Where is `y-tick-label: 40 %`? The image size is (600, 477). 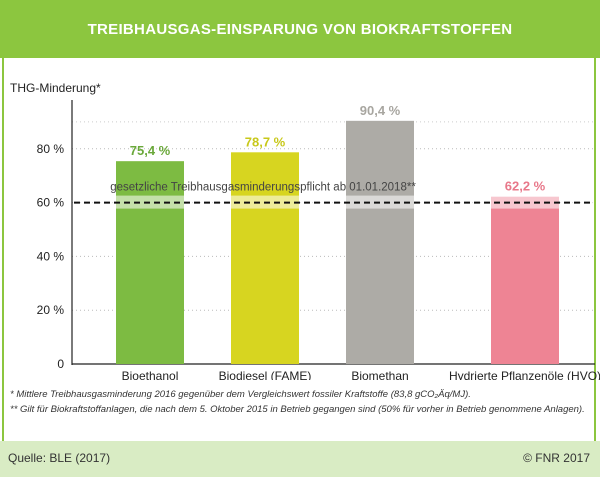
y-tick-label: 40 % is located at coordinates (51, 256).